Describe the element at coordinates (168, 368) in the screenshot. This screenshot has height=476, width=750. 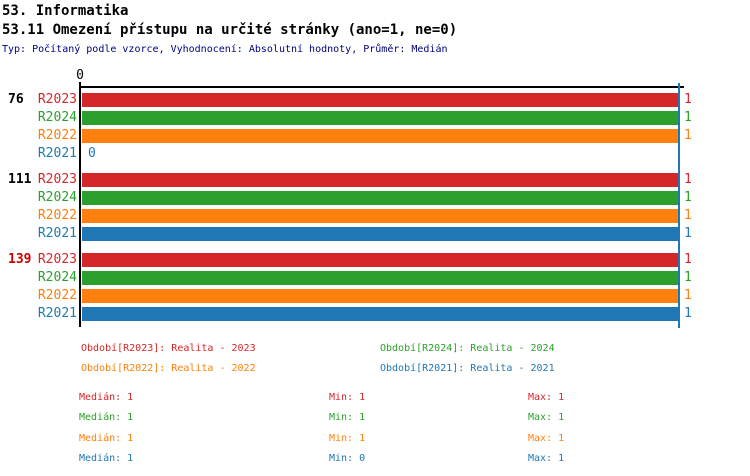
I see `legend-item: Období[R2022]: Realita - 2022` at that location.